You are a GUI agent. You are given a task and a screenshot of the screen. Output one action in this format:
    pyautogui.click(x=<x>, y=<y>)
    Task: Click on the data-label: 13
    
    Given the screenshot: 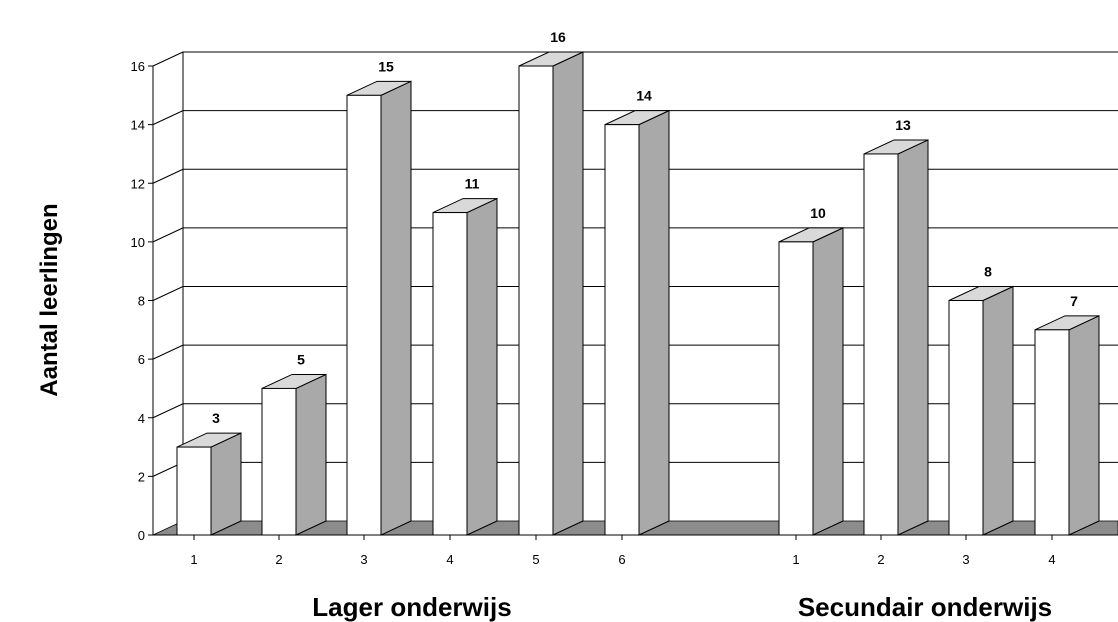 What is the action you would take?
    pyautogui.click(x=903, y=125)
    